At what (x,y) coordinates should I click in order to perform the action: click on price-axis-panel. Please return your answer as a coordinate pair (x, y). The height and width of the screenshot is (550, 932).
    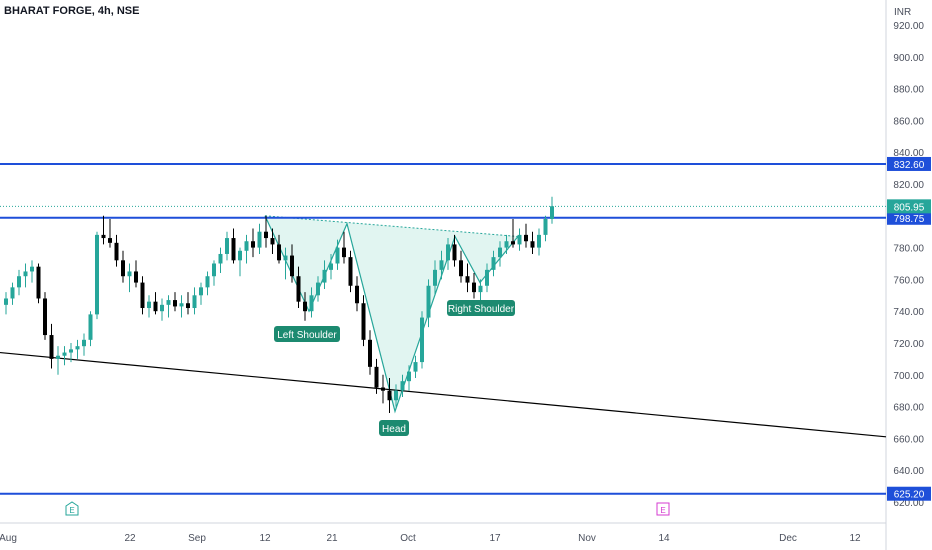
    Looking at the image, I should click on (909, 275).